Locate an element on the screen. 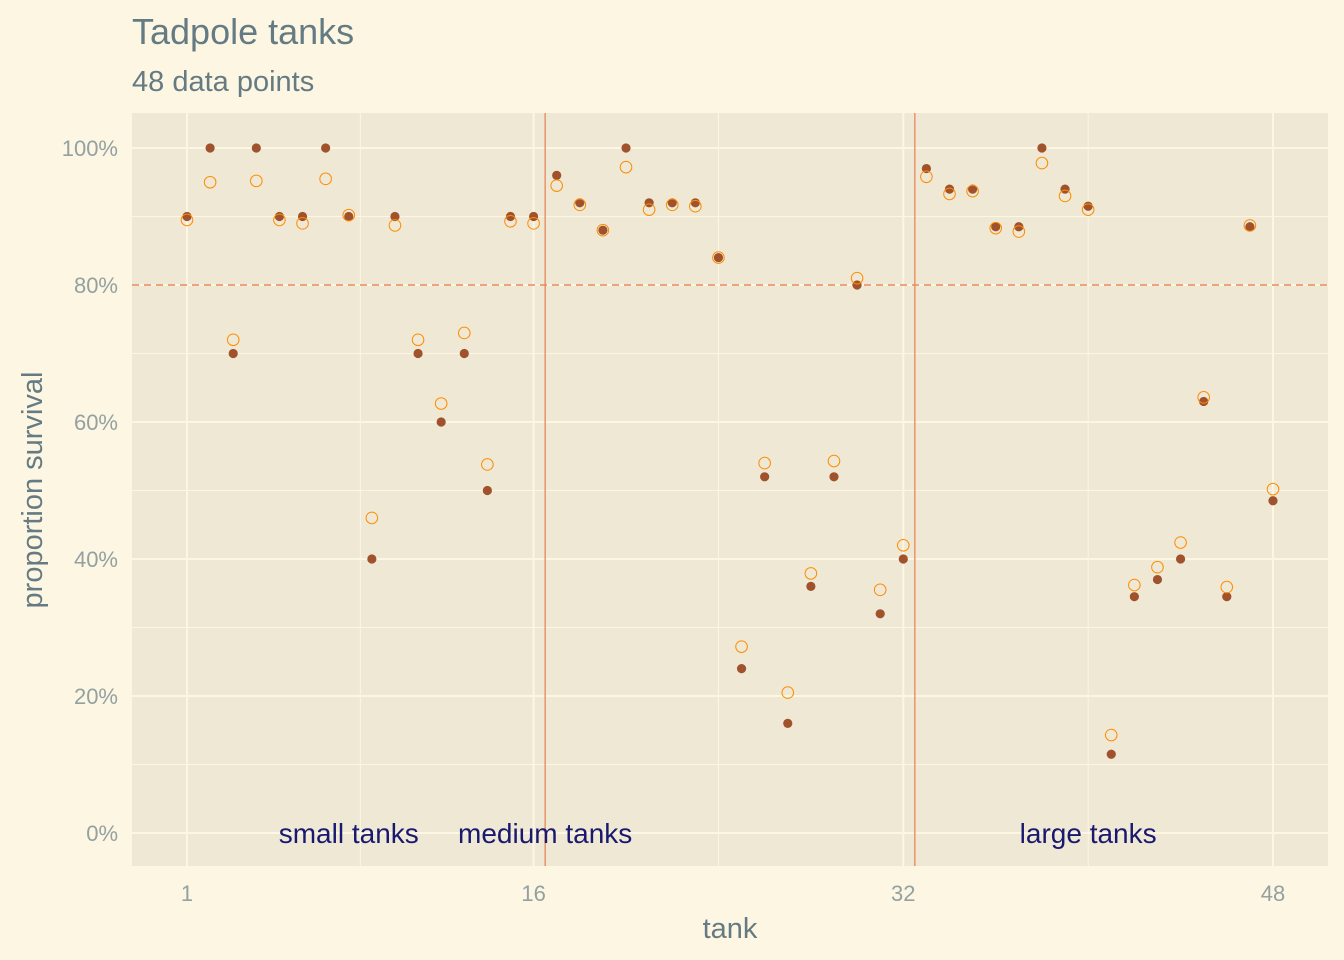 The height and width of the screenshot is (960, 1344). x-tick-label: 16 is located at coordinates (533, 893).